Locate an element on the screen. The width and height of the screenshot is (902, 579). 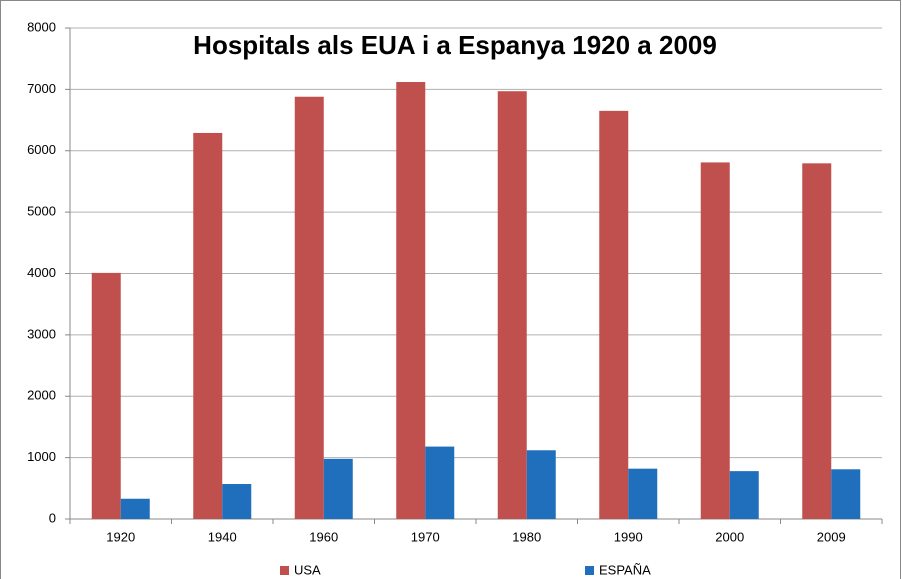
x-tick-label: 1990 is located at coordinates (628, 536).